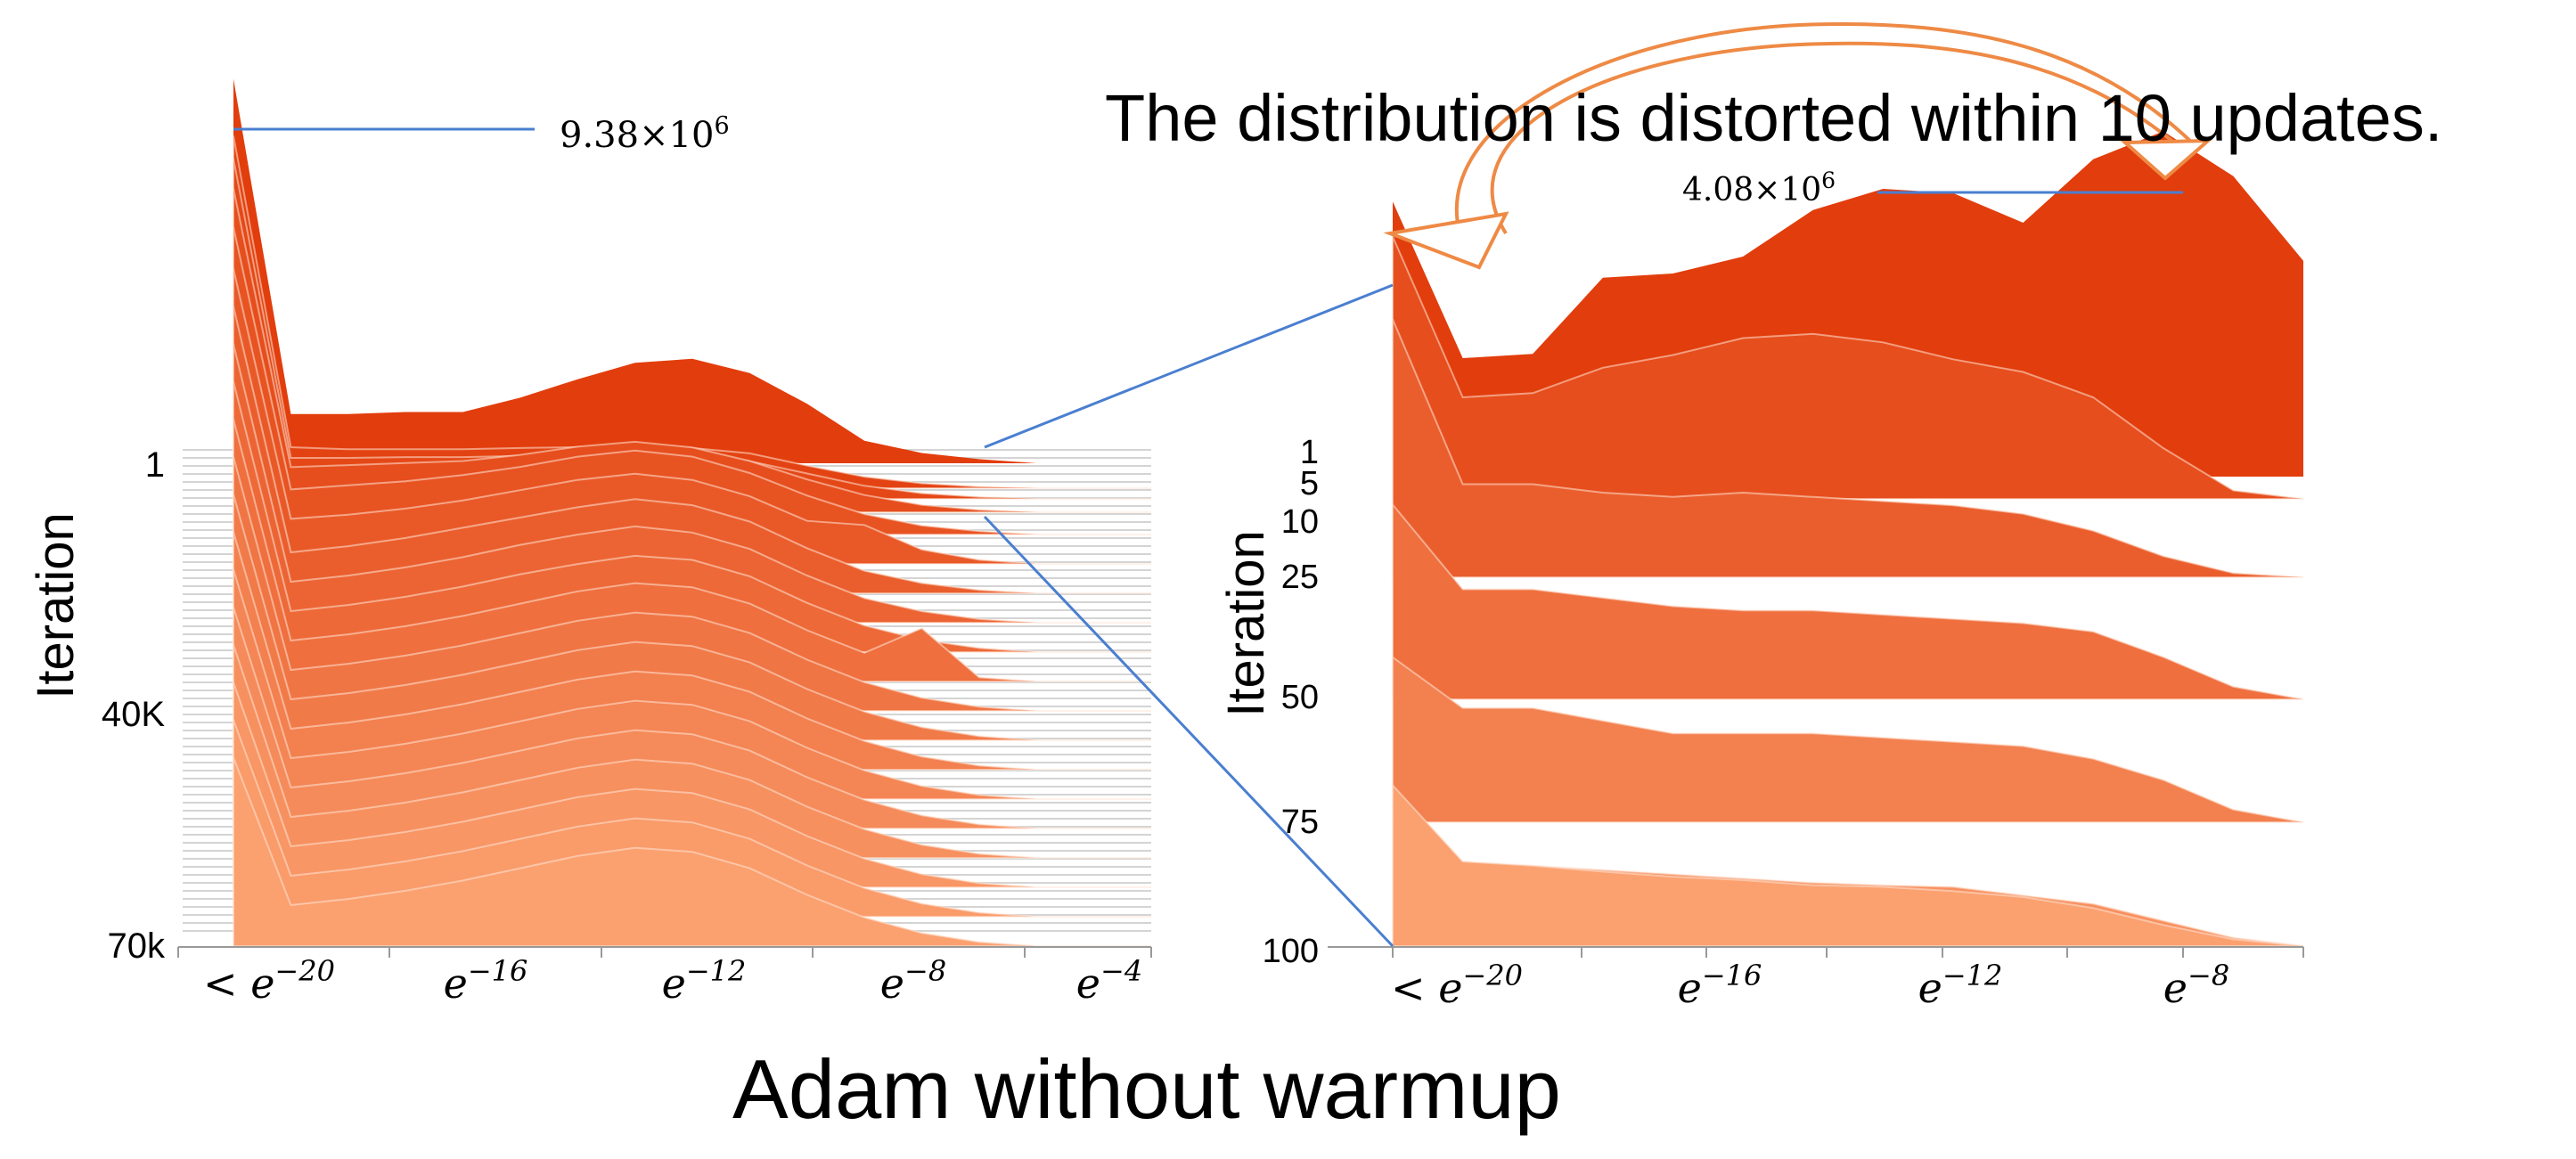 The width and height of the screenshot is (2576, 1159). I want to click on right-x-tick-label: < e−20, so click(1457, 985).